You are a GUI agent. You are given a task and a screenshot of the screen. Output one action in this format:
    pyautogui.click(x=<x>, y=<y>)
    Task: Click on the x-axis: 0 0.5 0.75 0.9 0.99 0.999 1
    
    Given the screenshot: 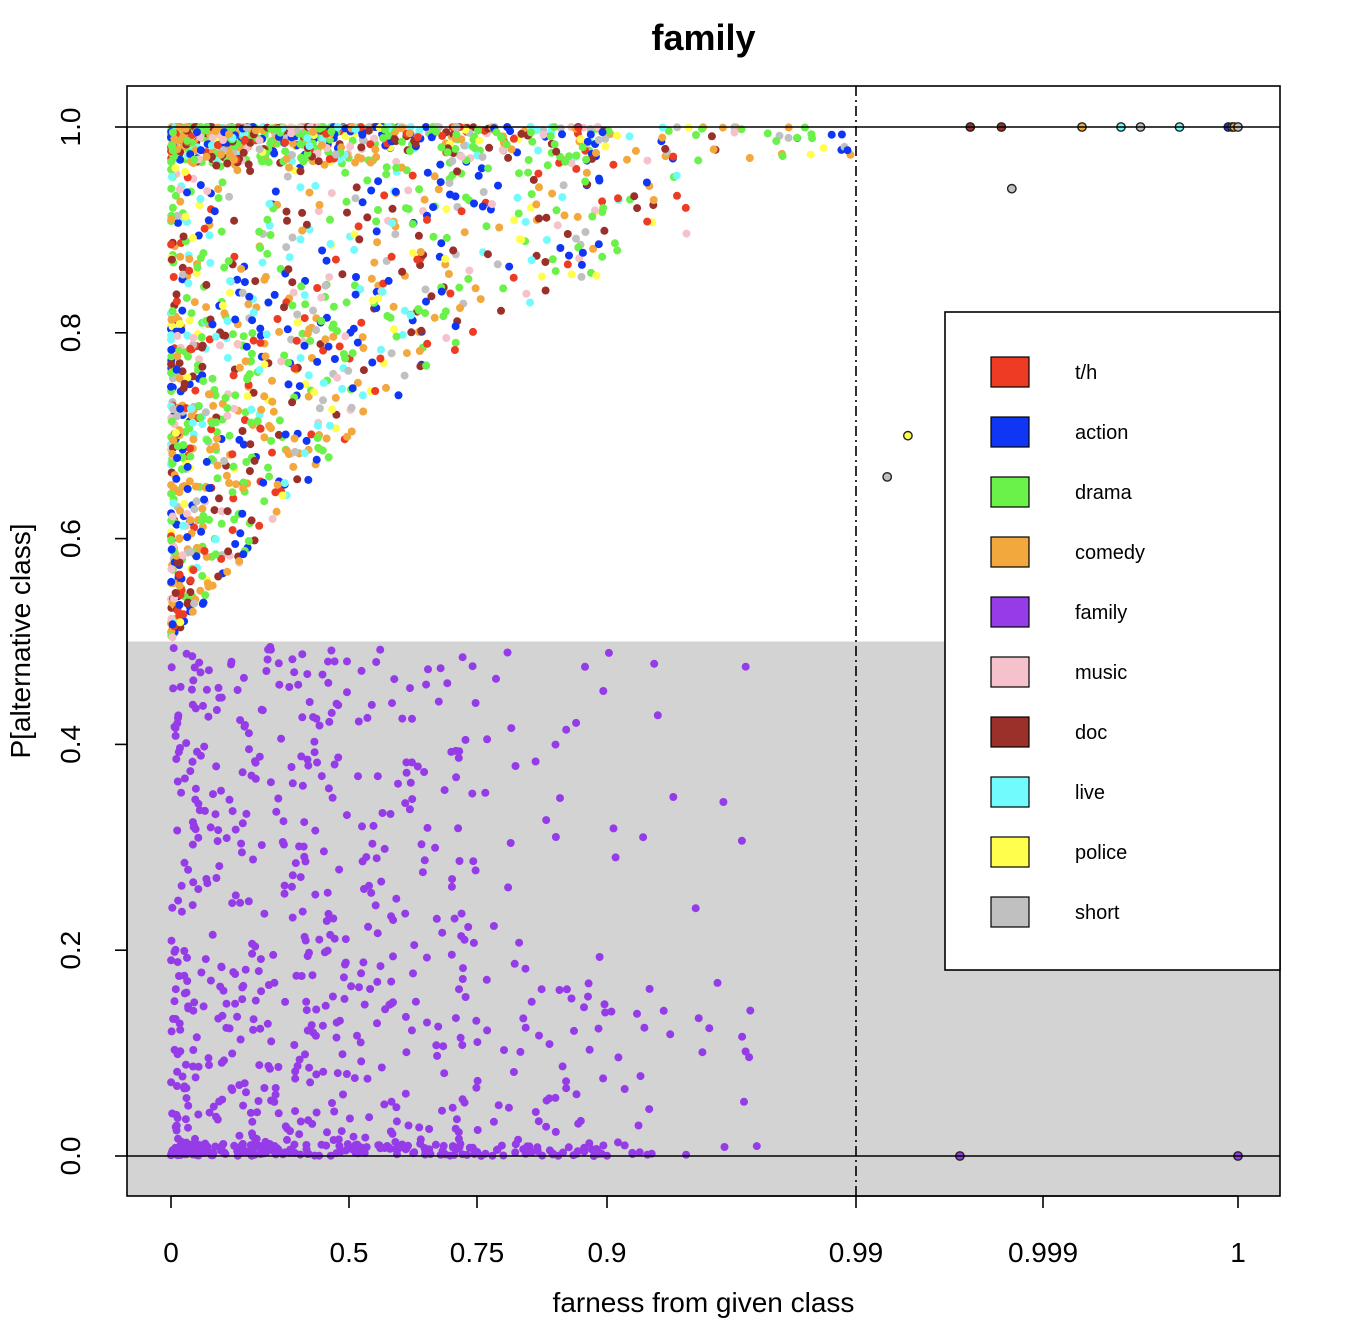 What is the action you would take?
    pyautogui.click(x=704, y=1231)
    